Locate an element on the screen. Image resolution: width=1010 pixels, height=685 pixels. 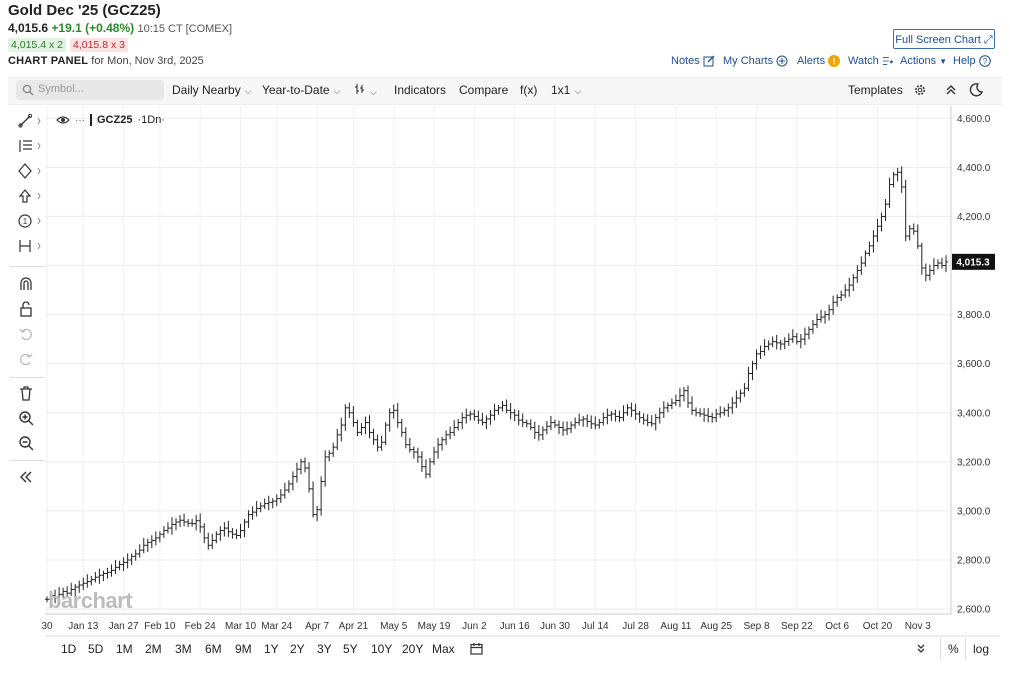
measure-tool-icon is located at coordinates (30, 246).